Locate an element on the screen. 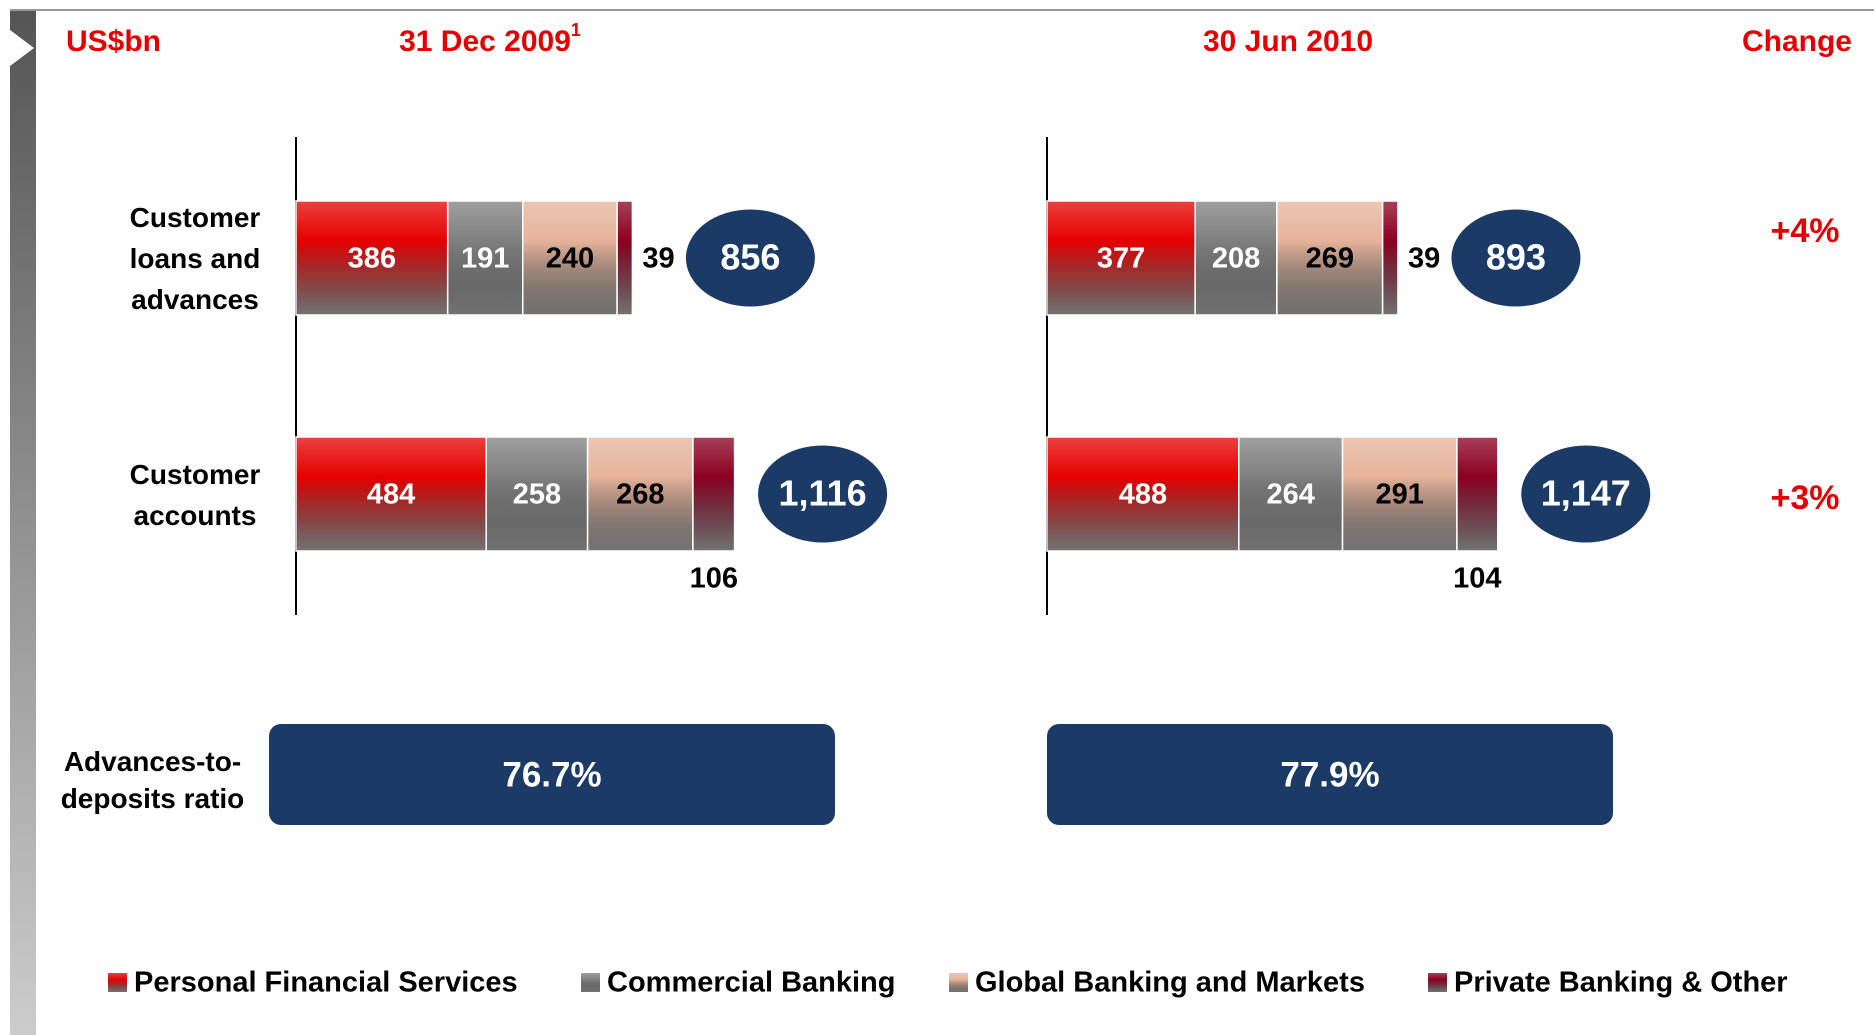 The image size is (1874, 1035). total-label: 893 is located at coordinates (1516, 257).